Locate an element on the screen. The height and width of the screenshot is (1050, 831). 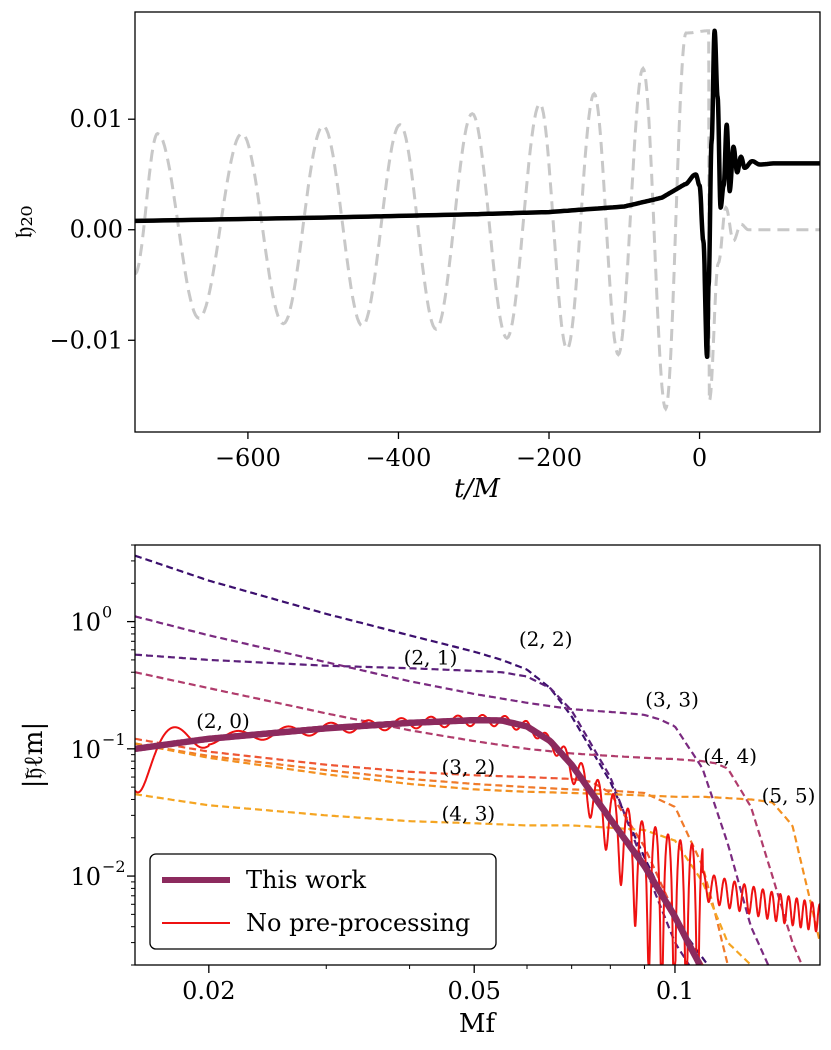
bottom-x-axis-title: Mf is located at coordinates (478, 1024).